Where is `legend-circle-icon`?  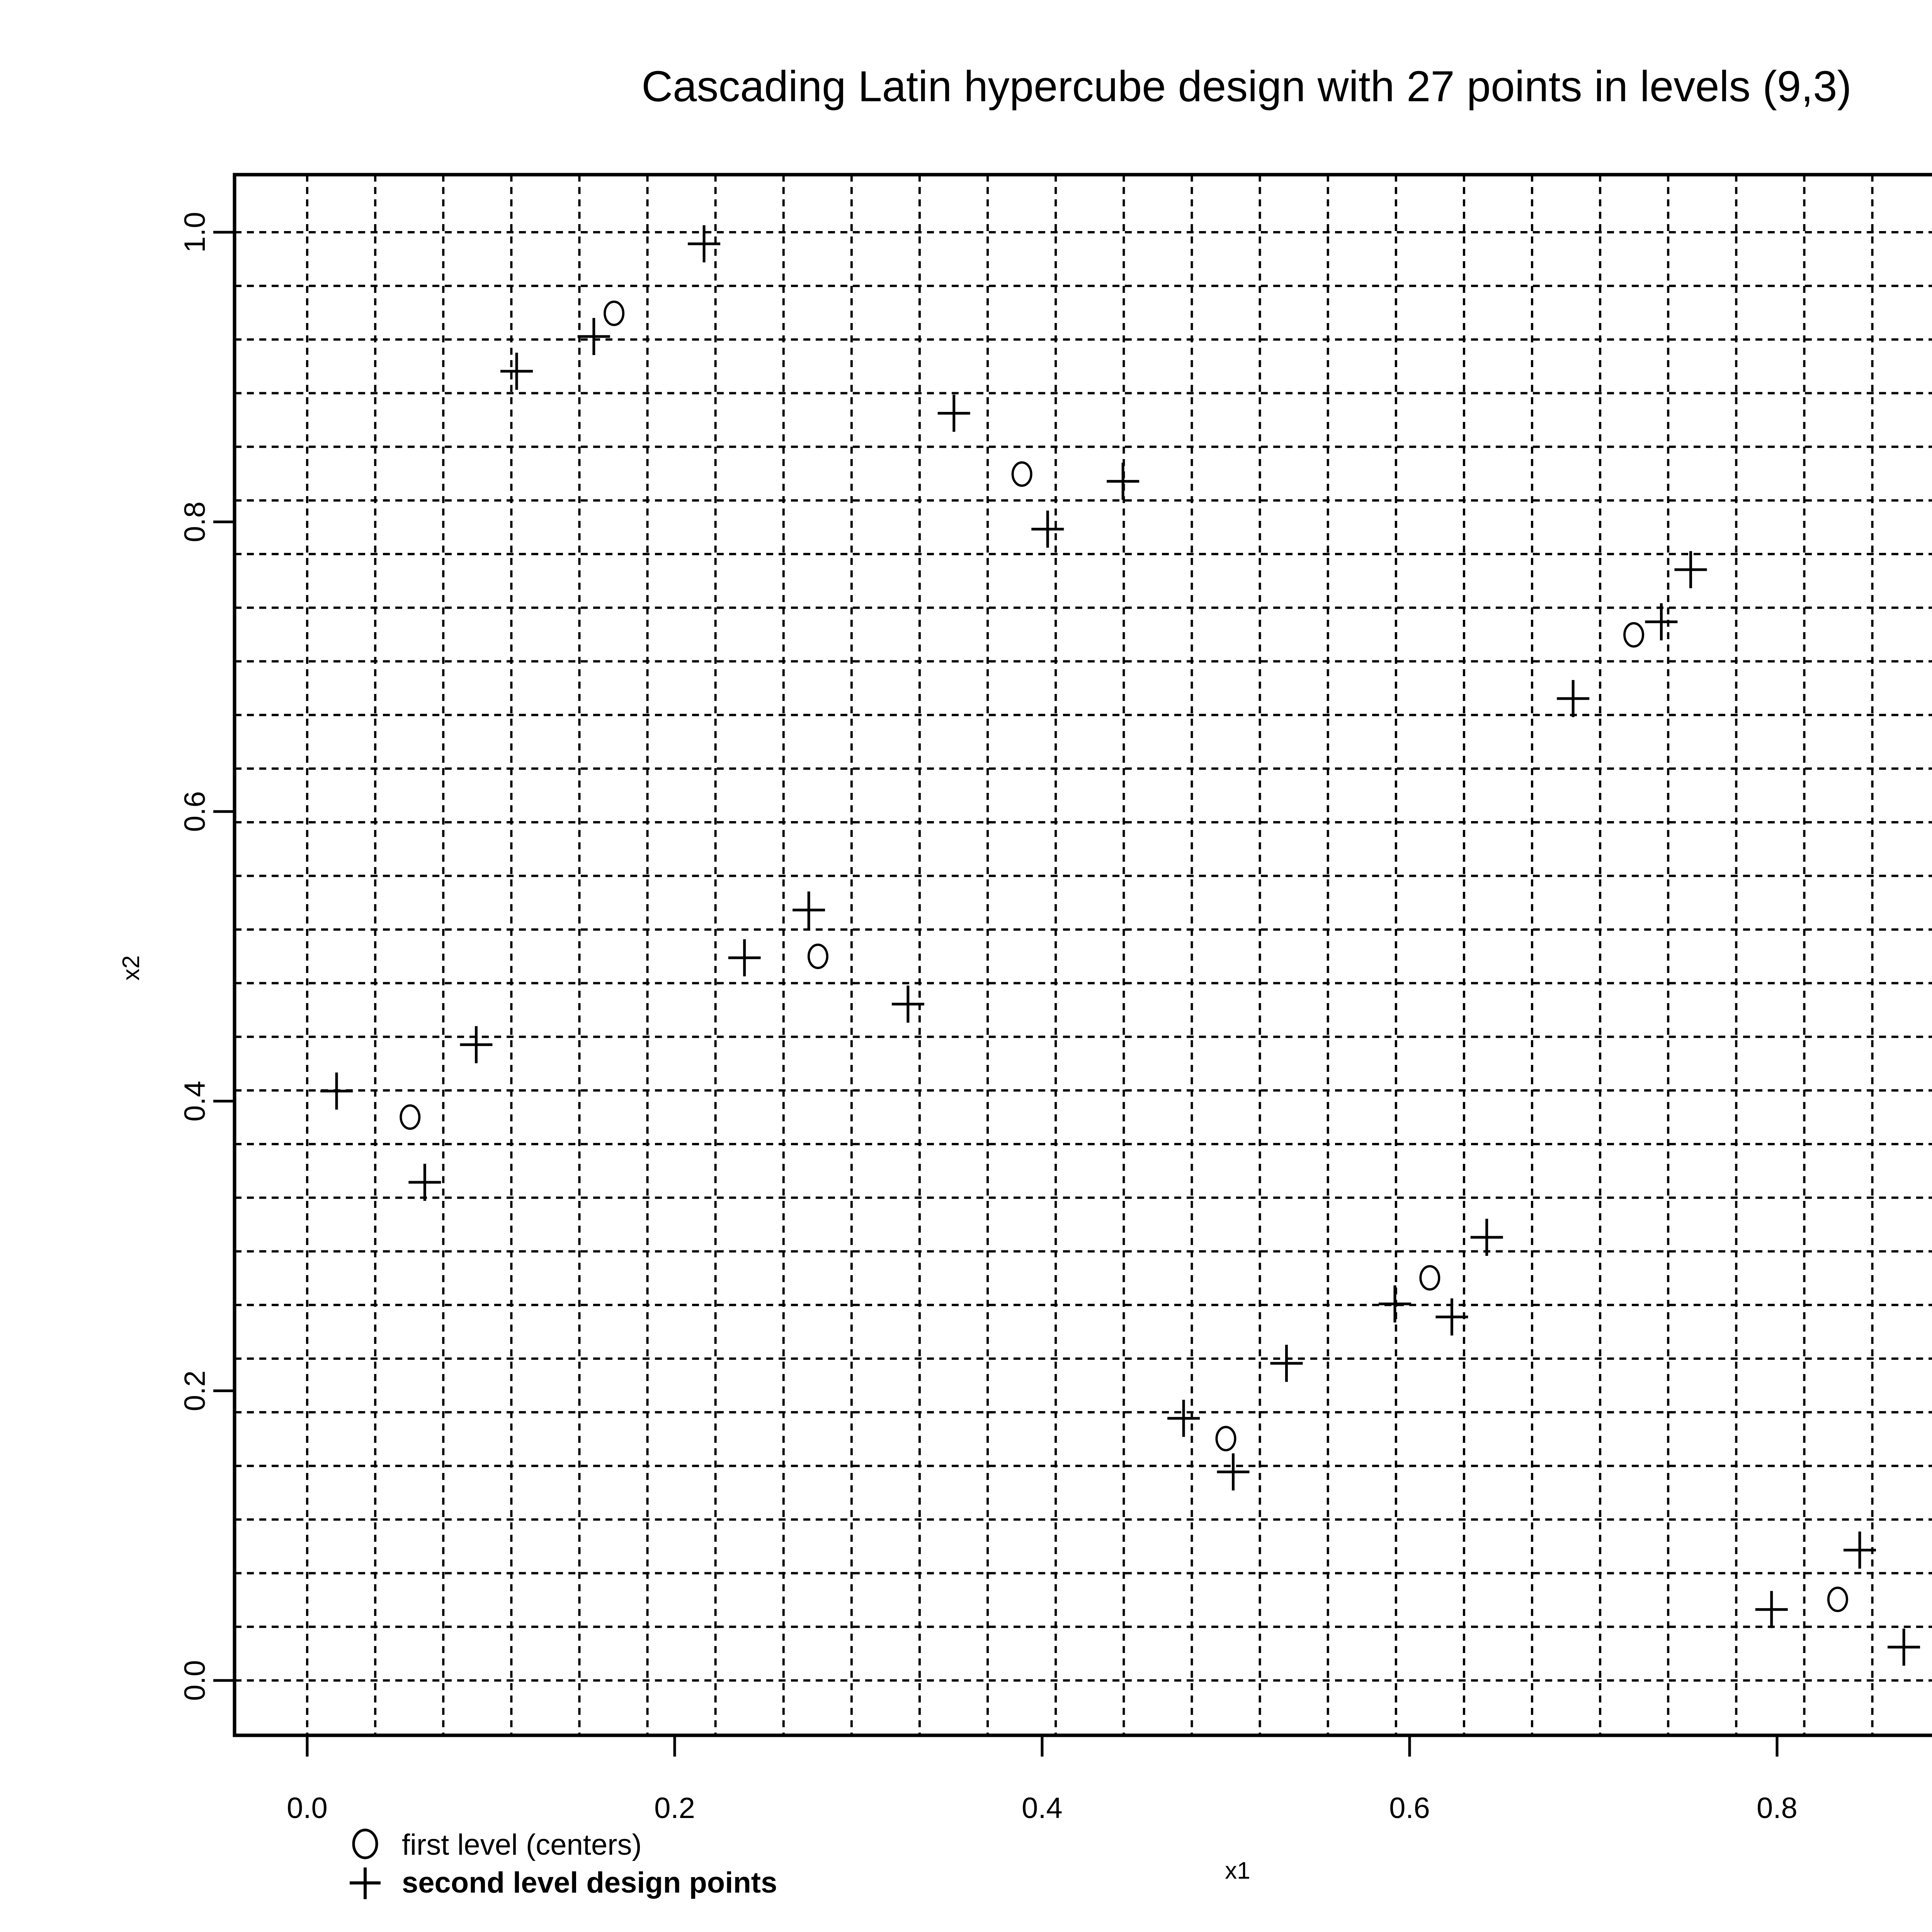
legend-circle-icon is located at coordinates (365, 1843).